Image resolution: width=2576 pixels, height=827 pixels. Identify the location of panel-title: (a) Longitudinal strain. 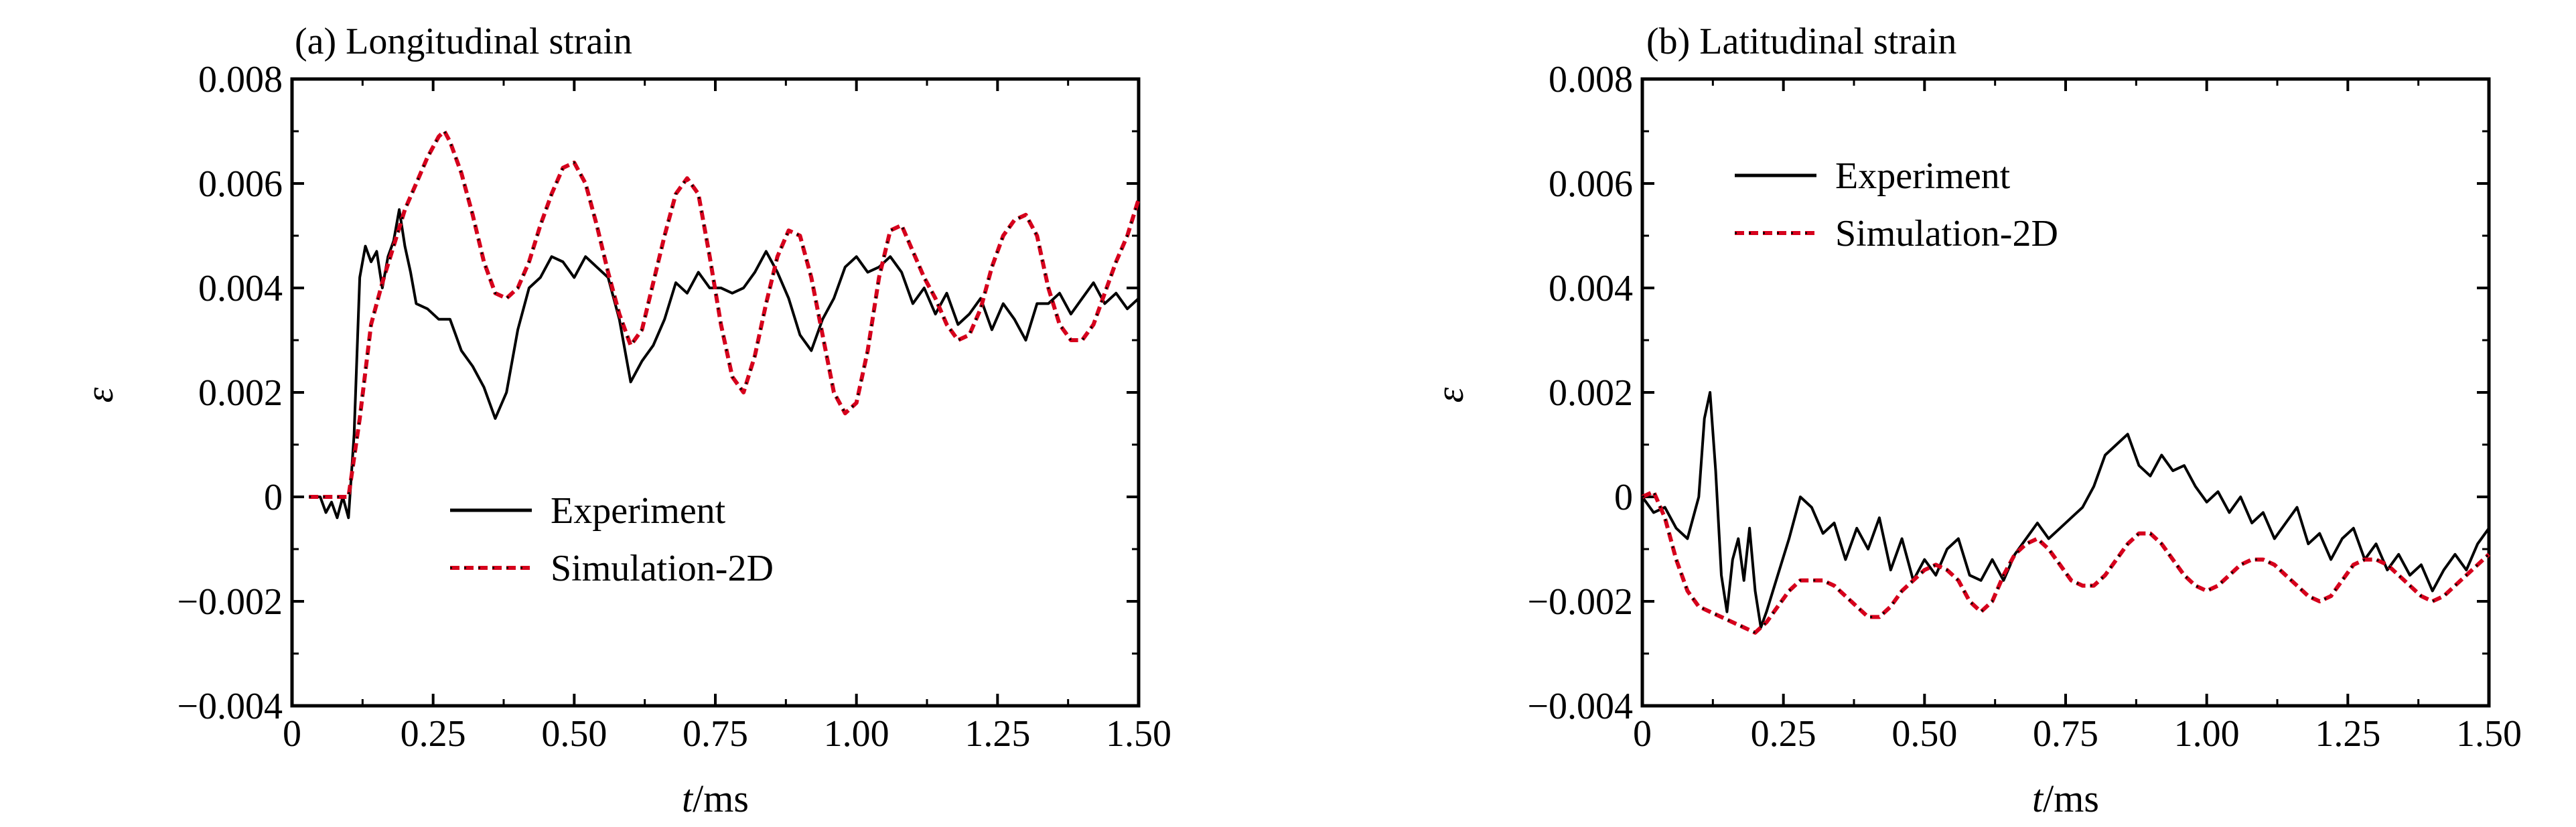
(463, 41).